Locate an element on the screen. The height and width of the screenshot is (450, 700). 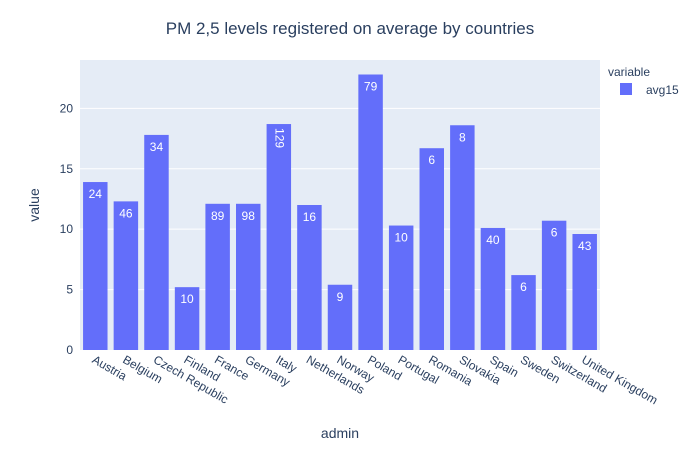
bar-switzerland is located at coordinates (554, 285).